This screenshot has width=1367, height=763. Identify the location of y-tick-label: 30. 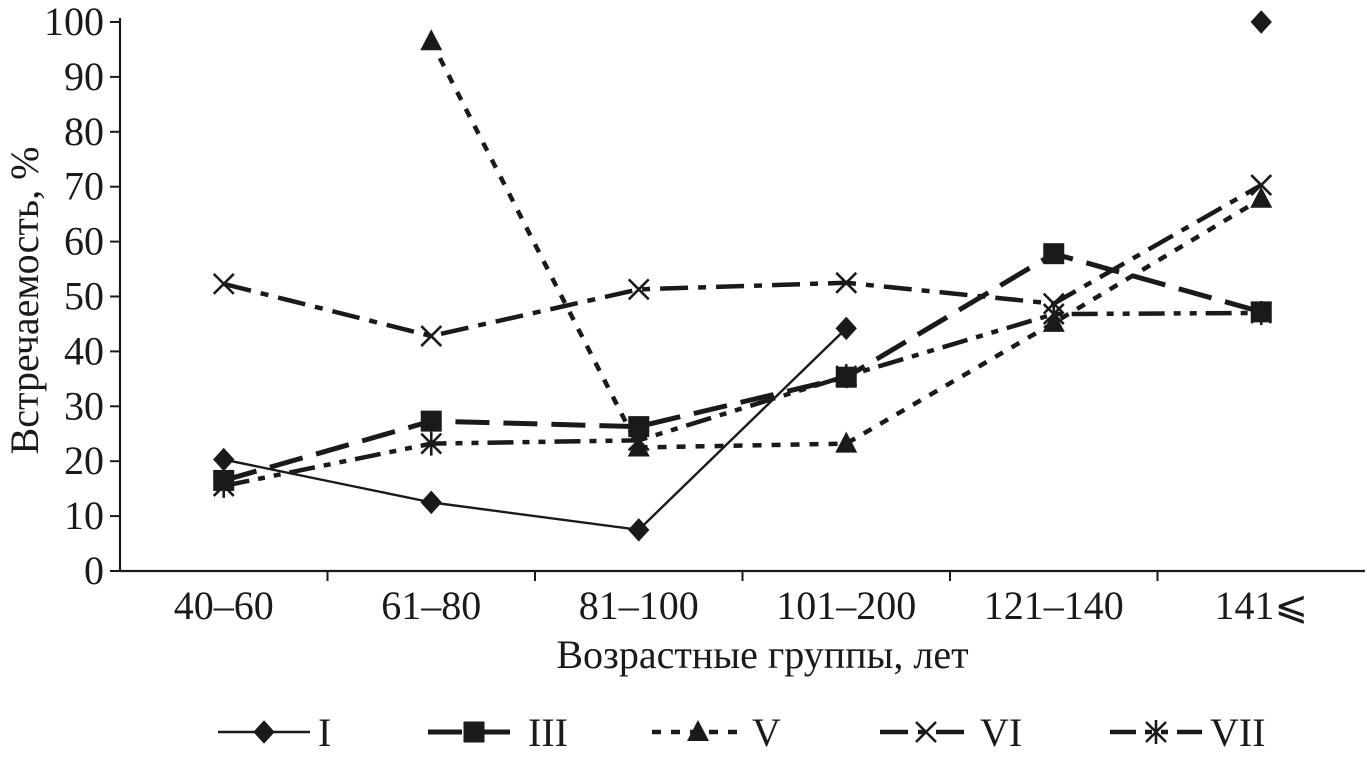
(84, 405).